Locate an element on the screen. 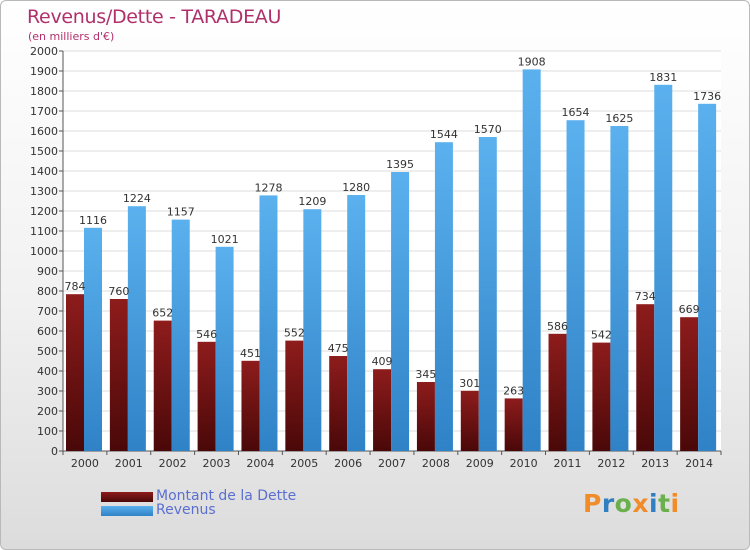 The width and height of the screenshot is (750, 550). revenue-value-label: 1280 is located at coordinates (356, 187).